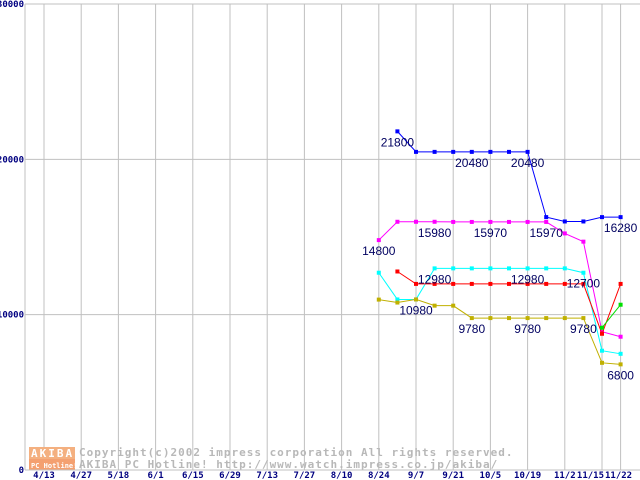 Image resolution: width=640 pixels, height=480 pixels. Describe the element at coordinates (119, 475) in the screenshot. I see `x-tick-label: 5/18` at that location.